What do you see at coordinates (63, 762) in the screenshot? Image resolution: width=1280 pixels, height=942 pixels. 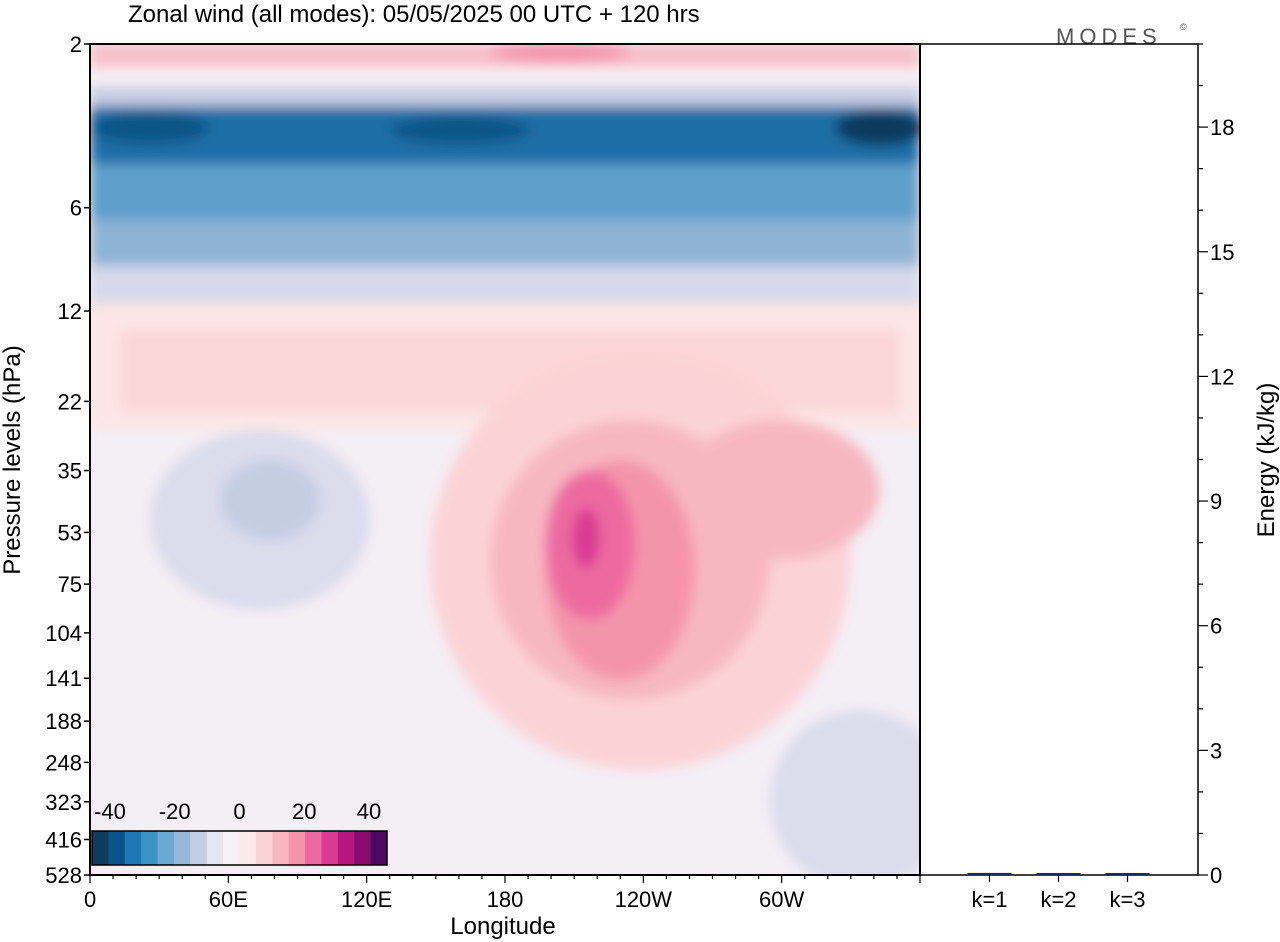 I see `pressure-tick-label: 248` at bounding box center [63, 762].